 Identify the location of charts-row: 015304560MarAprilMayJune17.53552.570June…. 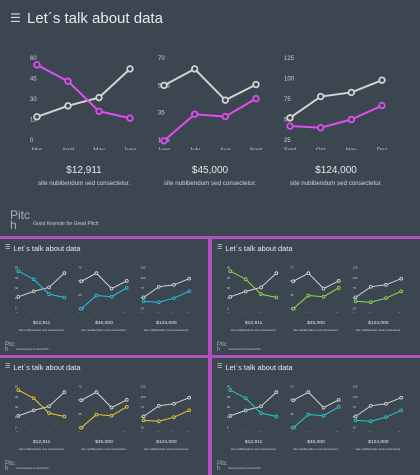
(104, 290).